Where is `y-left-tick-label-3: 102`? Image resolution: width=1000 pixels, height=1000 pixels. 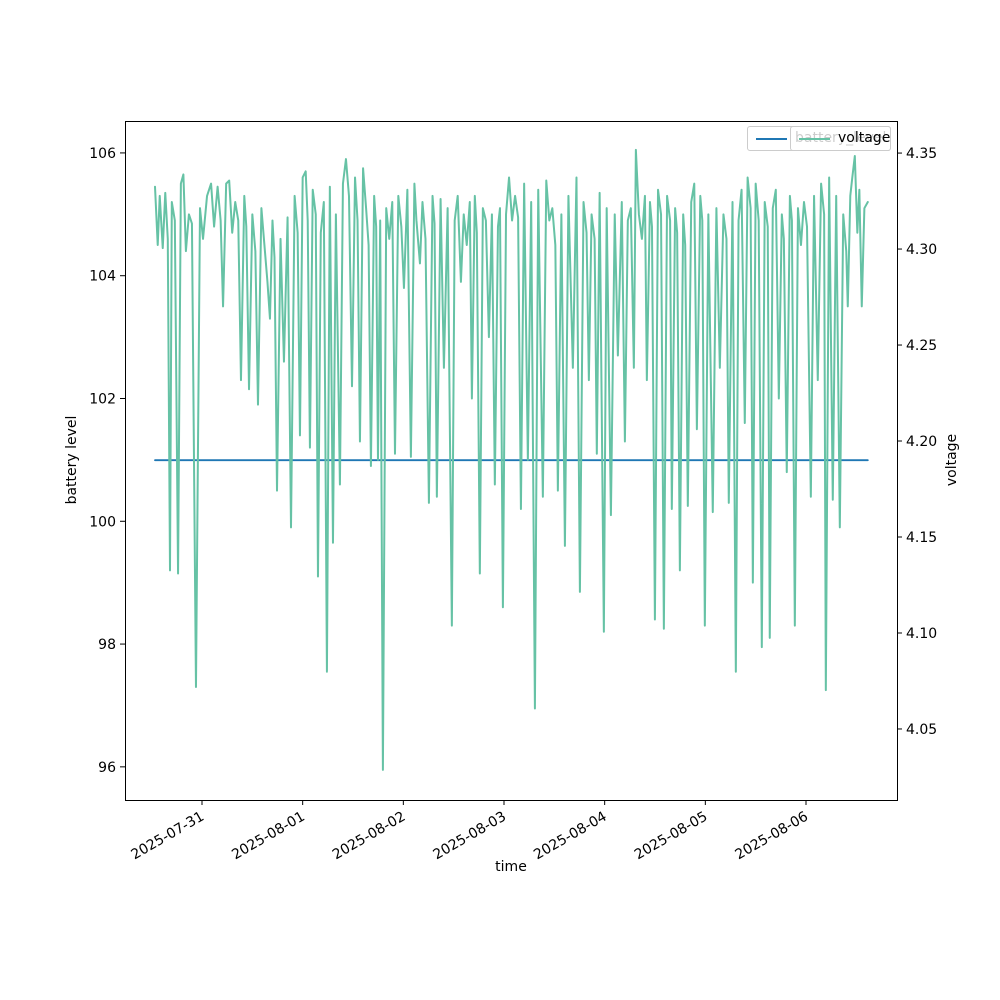
y-left-tick-label-3: 102 is located at coordinates (102, 399).